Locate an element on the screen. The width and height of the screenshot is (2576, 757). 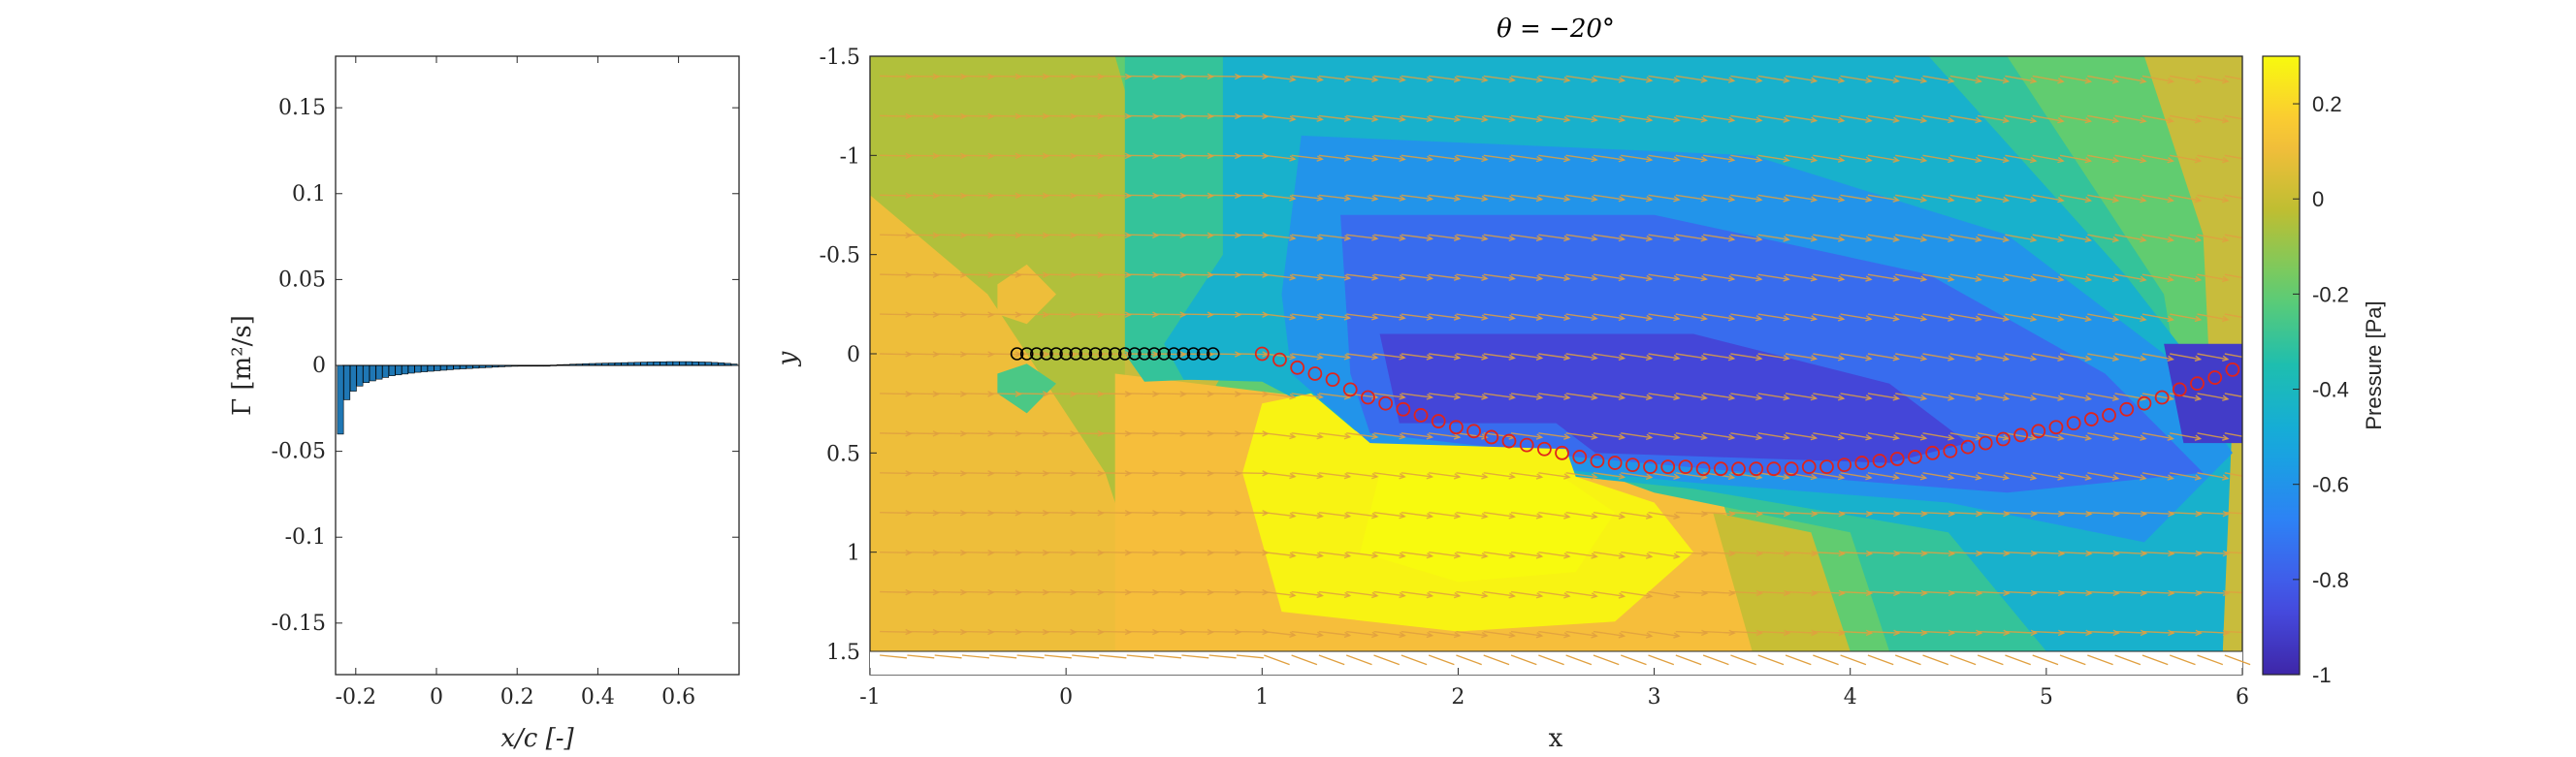
x-tick-label: -0.2 is located at coordinates (356, 697).